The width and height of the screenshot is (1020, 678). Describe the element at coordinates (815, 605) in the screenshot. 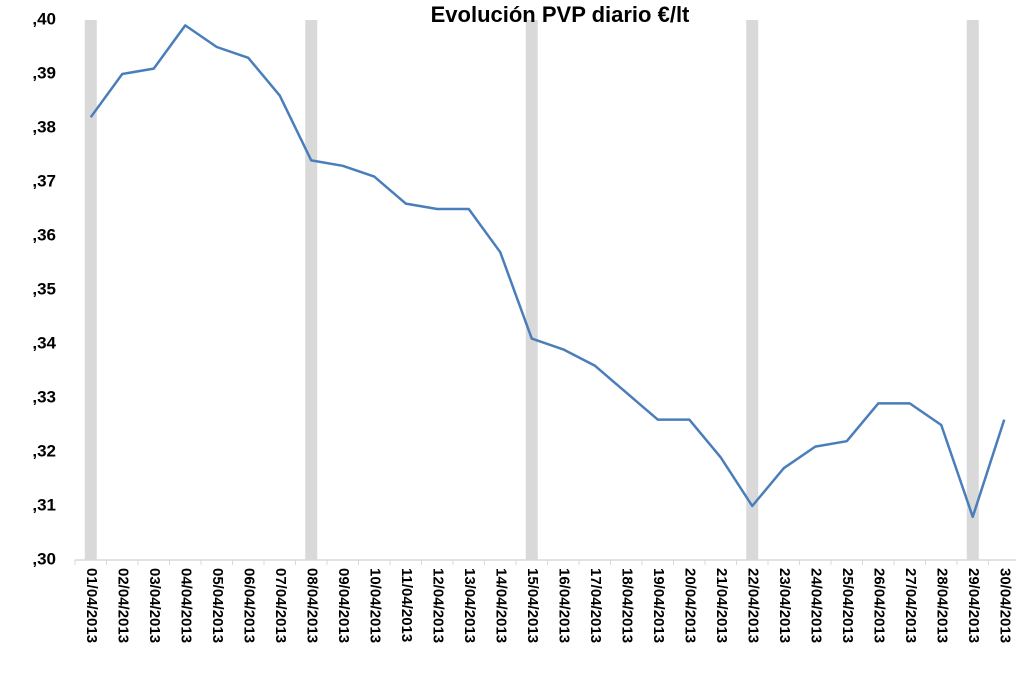

I see `x-tick-label: 24/04/2013` at that location.